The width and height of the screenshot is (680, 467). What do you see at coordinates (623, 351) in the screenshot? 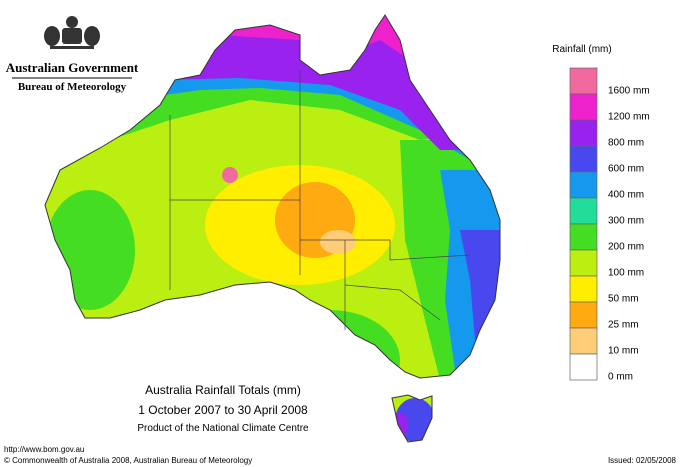
I see `legend-label: 10 mm` at bounding box center [623, 351].